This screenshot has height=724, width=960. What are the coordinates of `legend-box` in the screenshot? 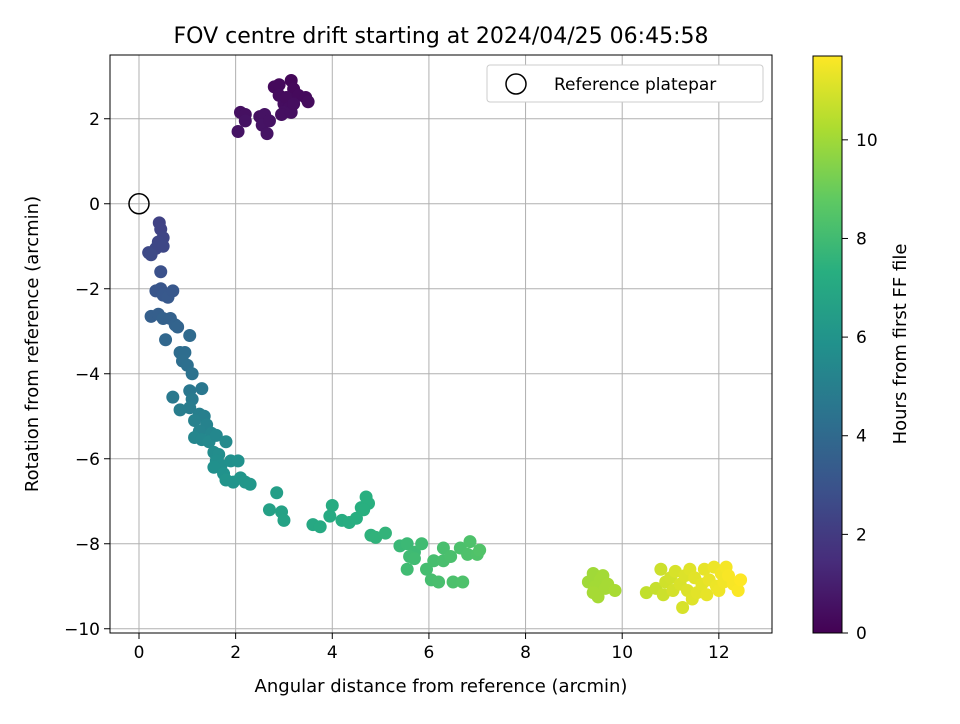 It's located at (625, 83).